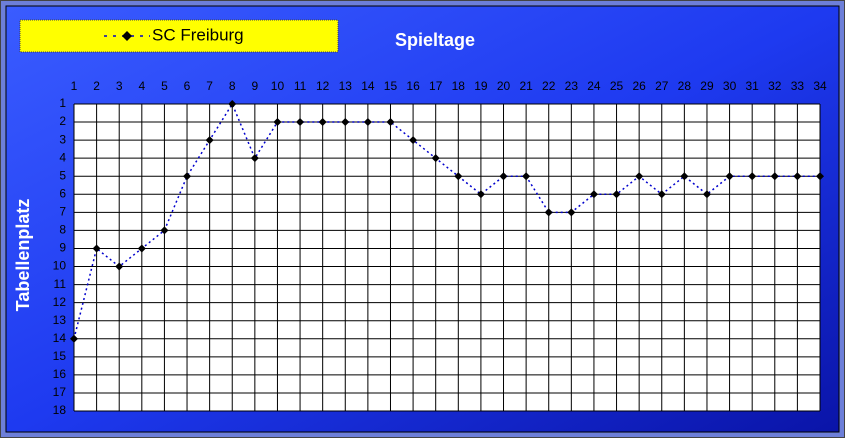  What do you see at coordinates (255, 86) in the screenshot?
I see `x-tick-label: 9` at bounding box center [255, 86].